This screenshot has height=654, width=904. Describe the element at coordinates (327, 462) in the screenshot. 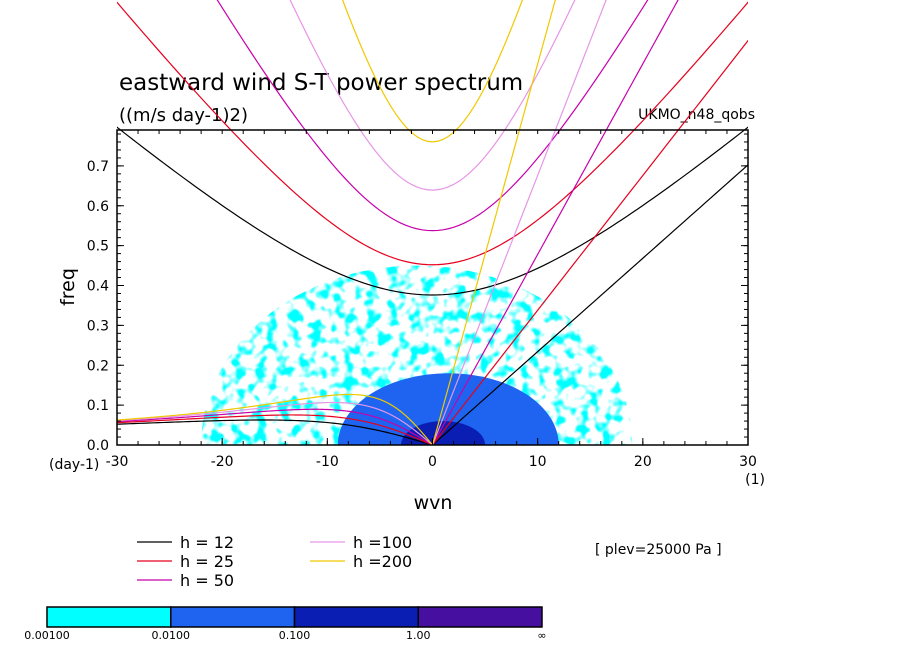

I see `x-tick-label: -10` at that location.